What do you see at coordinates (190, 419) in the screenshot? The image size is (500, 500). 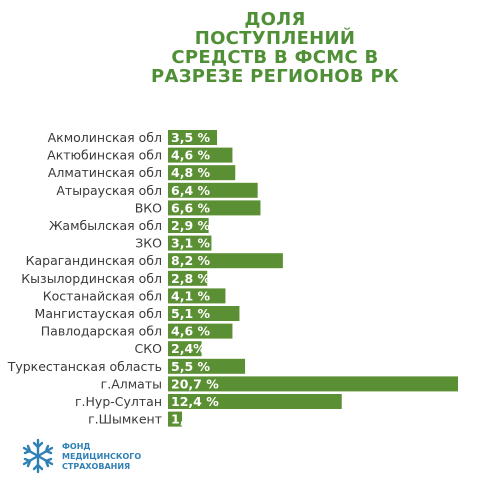 I see `value-label: 1,0 %` at bounding box center [190, 419].